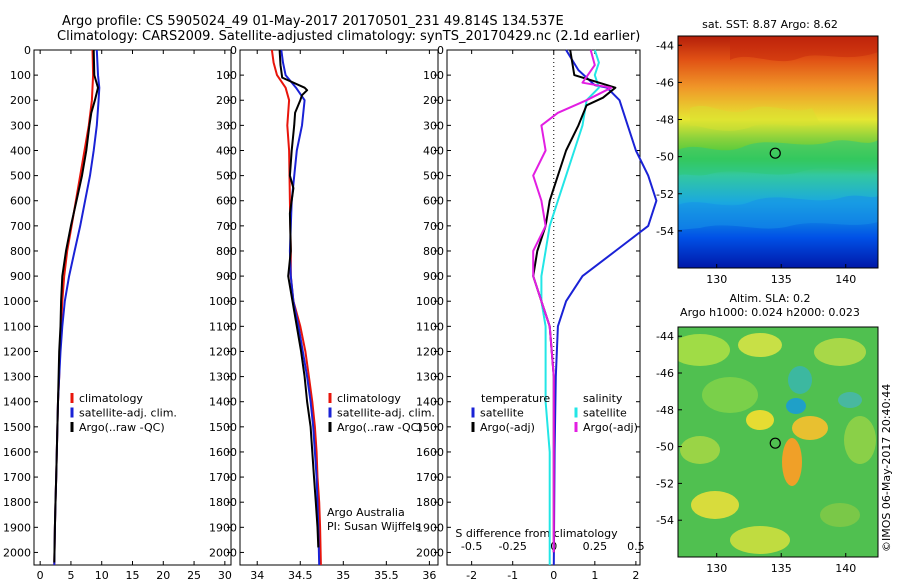 This screenshot has width=900, height=580. Describe the element at coordinates (536, 533) in the screenshot. I see `x-axis-label-top: S difference from climatology` at that location.